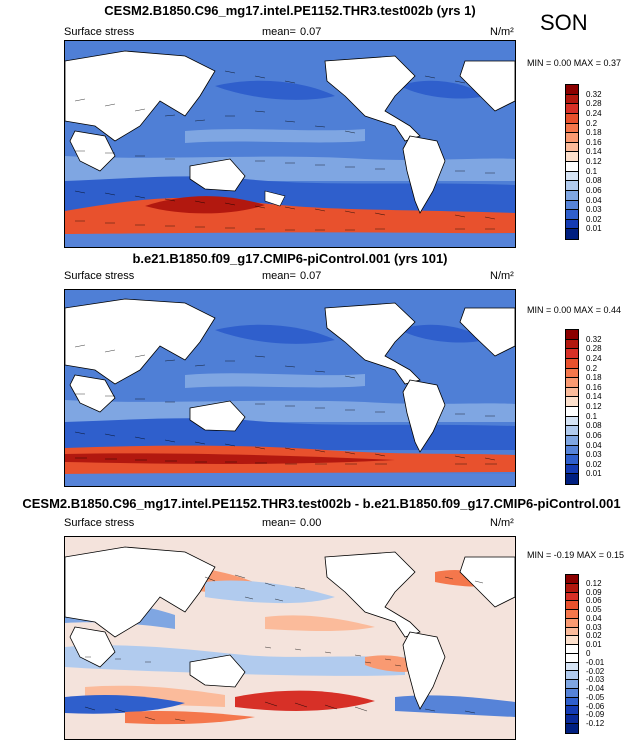 Image resolution: width=643 pixels, height=744 pixels. What do you see at coordinates (594, 445) in the screenshot?
I see `panel-2-colorbar-label: 0.04` at bounding box center [594, 445].